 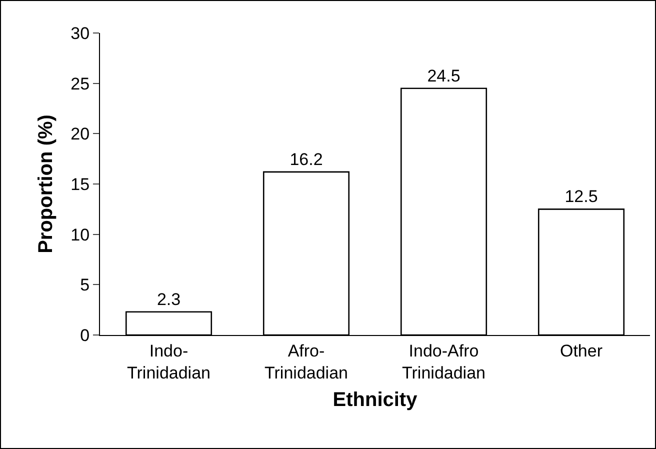 What do you see at coordinates (375, 400) in the screenshot?
I see `x-axis-title: Ethnicity` at bounding box center [375, 400].